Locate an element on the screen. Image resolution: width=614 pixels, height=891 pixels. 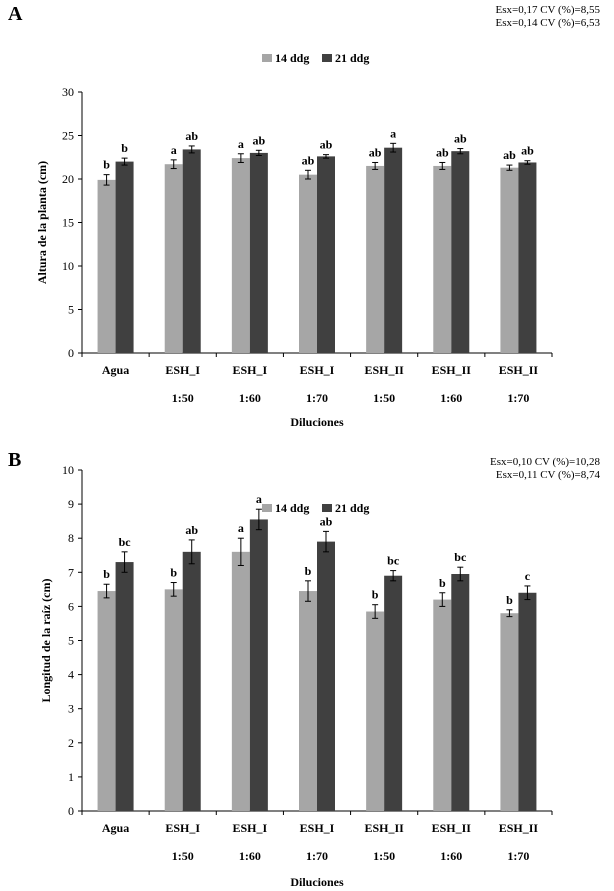
y-tick-label: 30 is located at coordinates (68, 92).